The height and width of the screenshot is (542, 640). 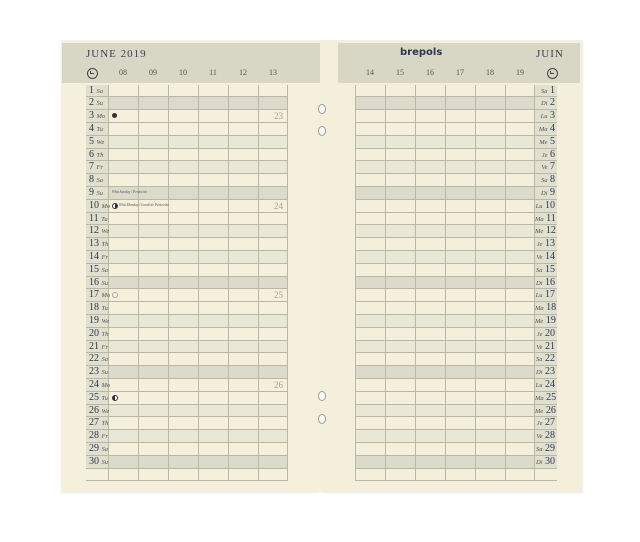 I want to click on day-row: 26 We, so click(x=187, y=411).